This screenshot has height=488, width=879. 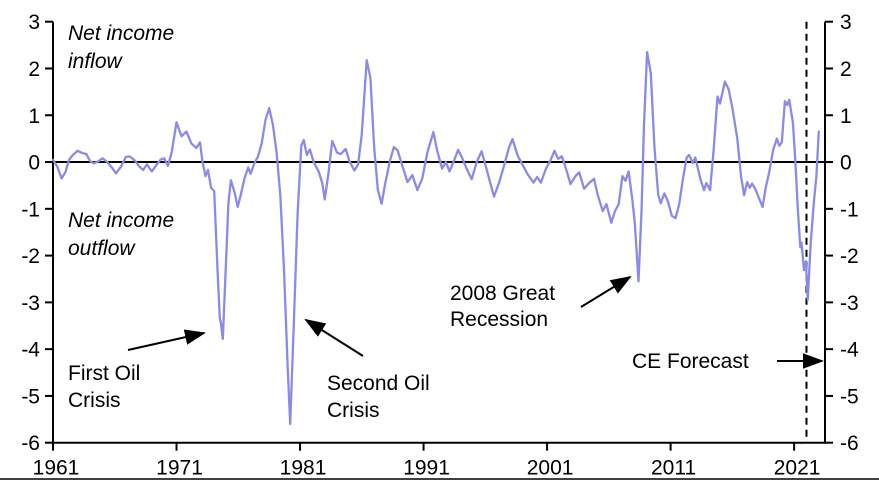 I want to click on y-tick-label-right: -3, so click(x=849, y=303).